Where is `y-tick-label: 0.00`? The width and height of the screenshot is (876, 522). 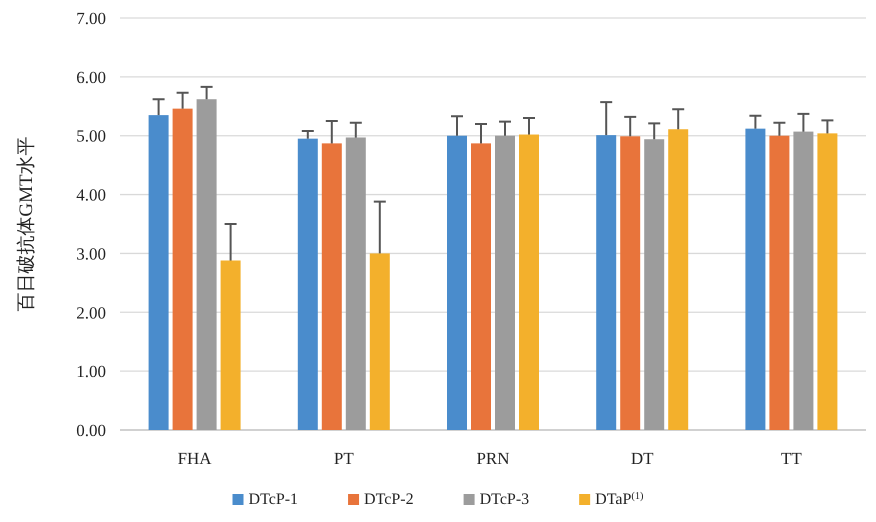 y-tick-label: 0.00 is located at coordinates (91, 430).